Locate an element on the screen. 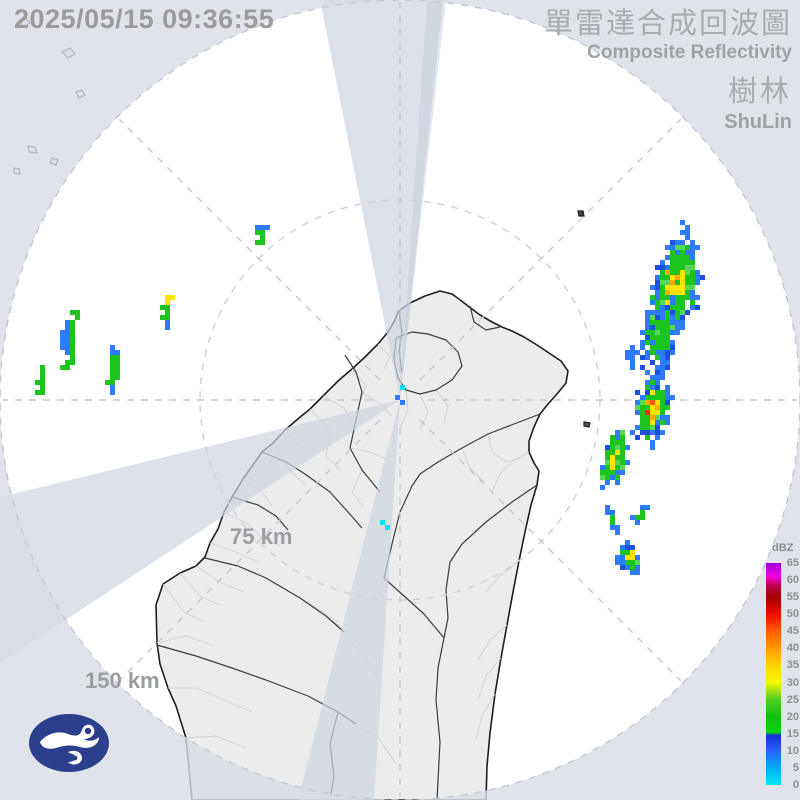 The image size is (800, 800). station-name-zh: 樹林 is located at coordinates (759, 92).